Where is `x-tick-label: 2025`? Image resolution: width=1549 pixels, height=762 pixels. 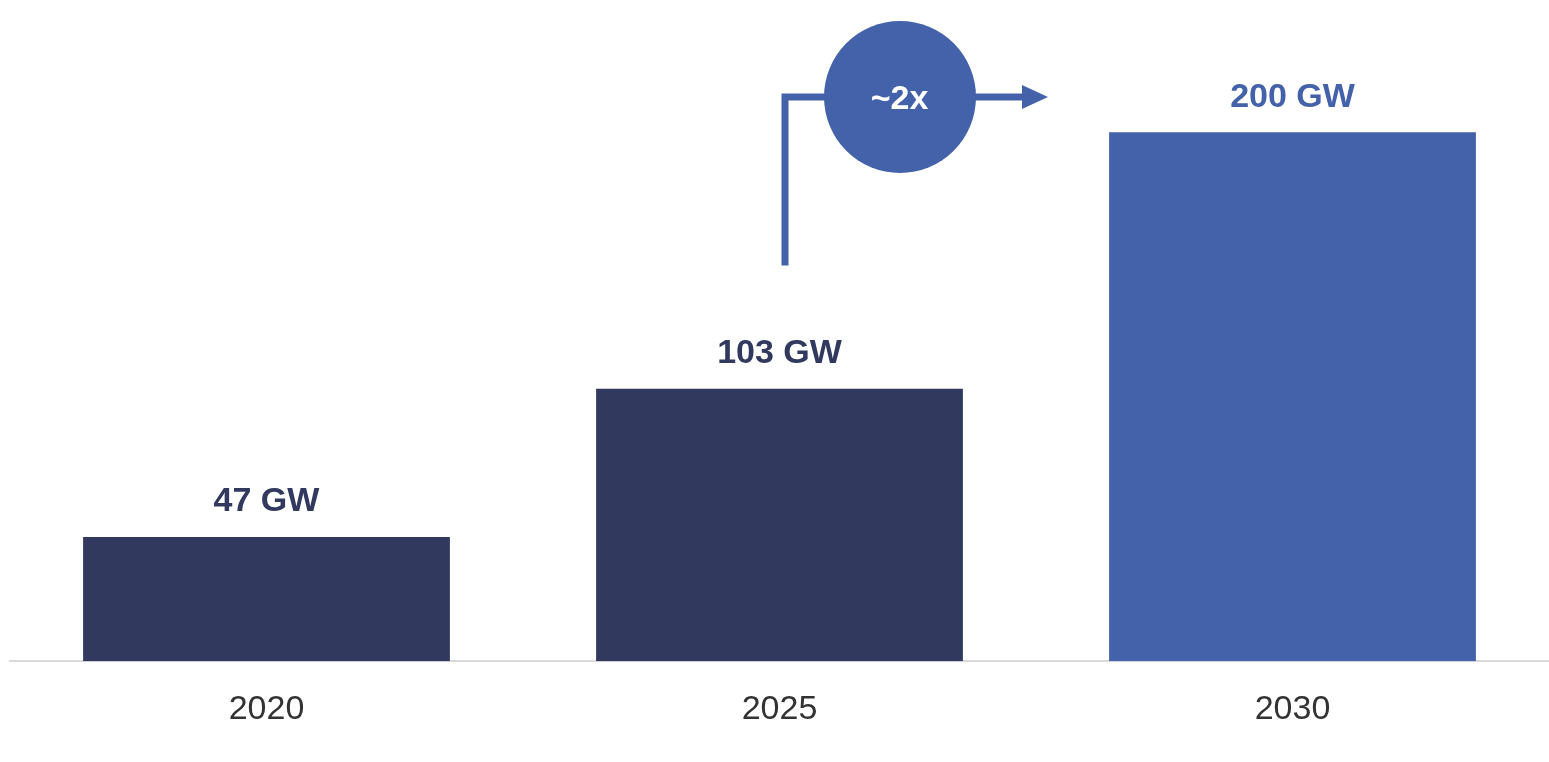
x-tick-label: 2025 is located at coordinates (779, 706).